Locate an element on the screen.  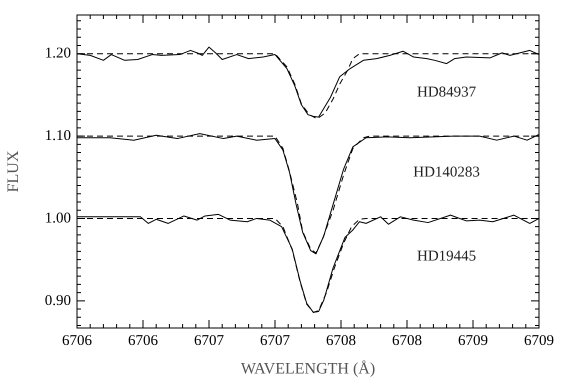
series-label: HD84937 is located at coordinates (447, 92).